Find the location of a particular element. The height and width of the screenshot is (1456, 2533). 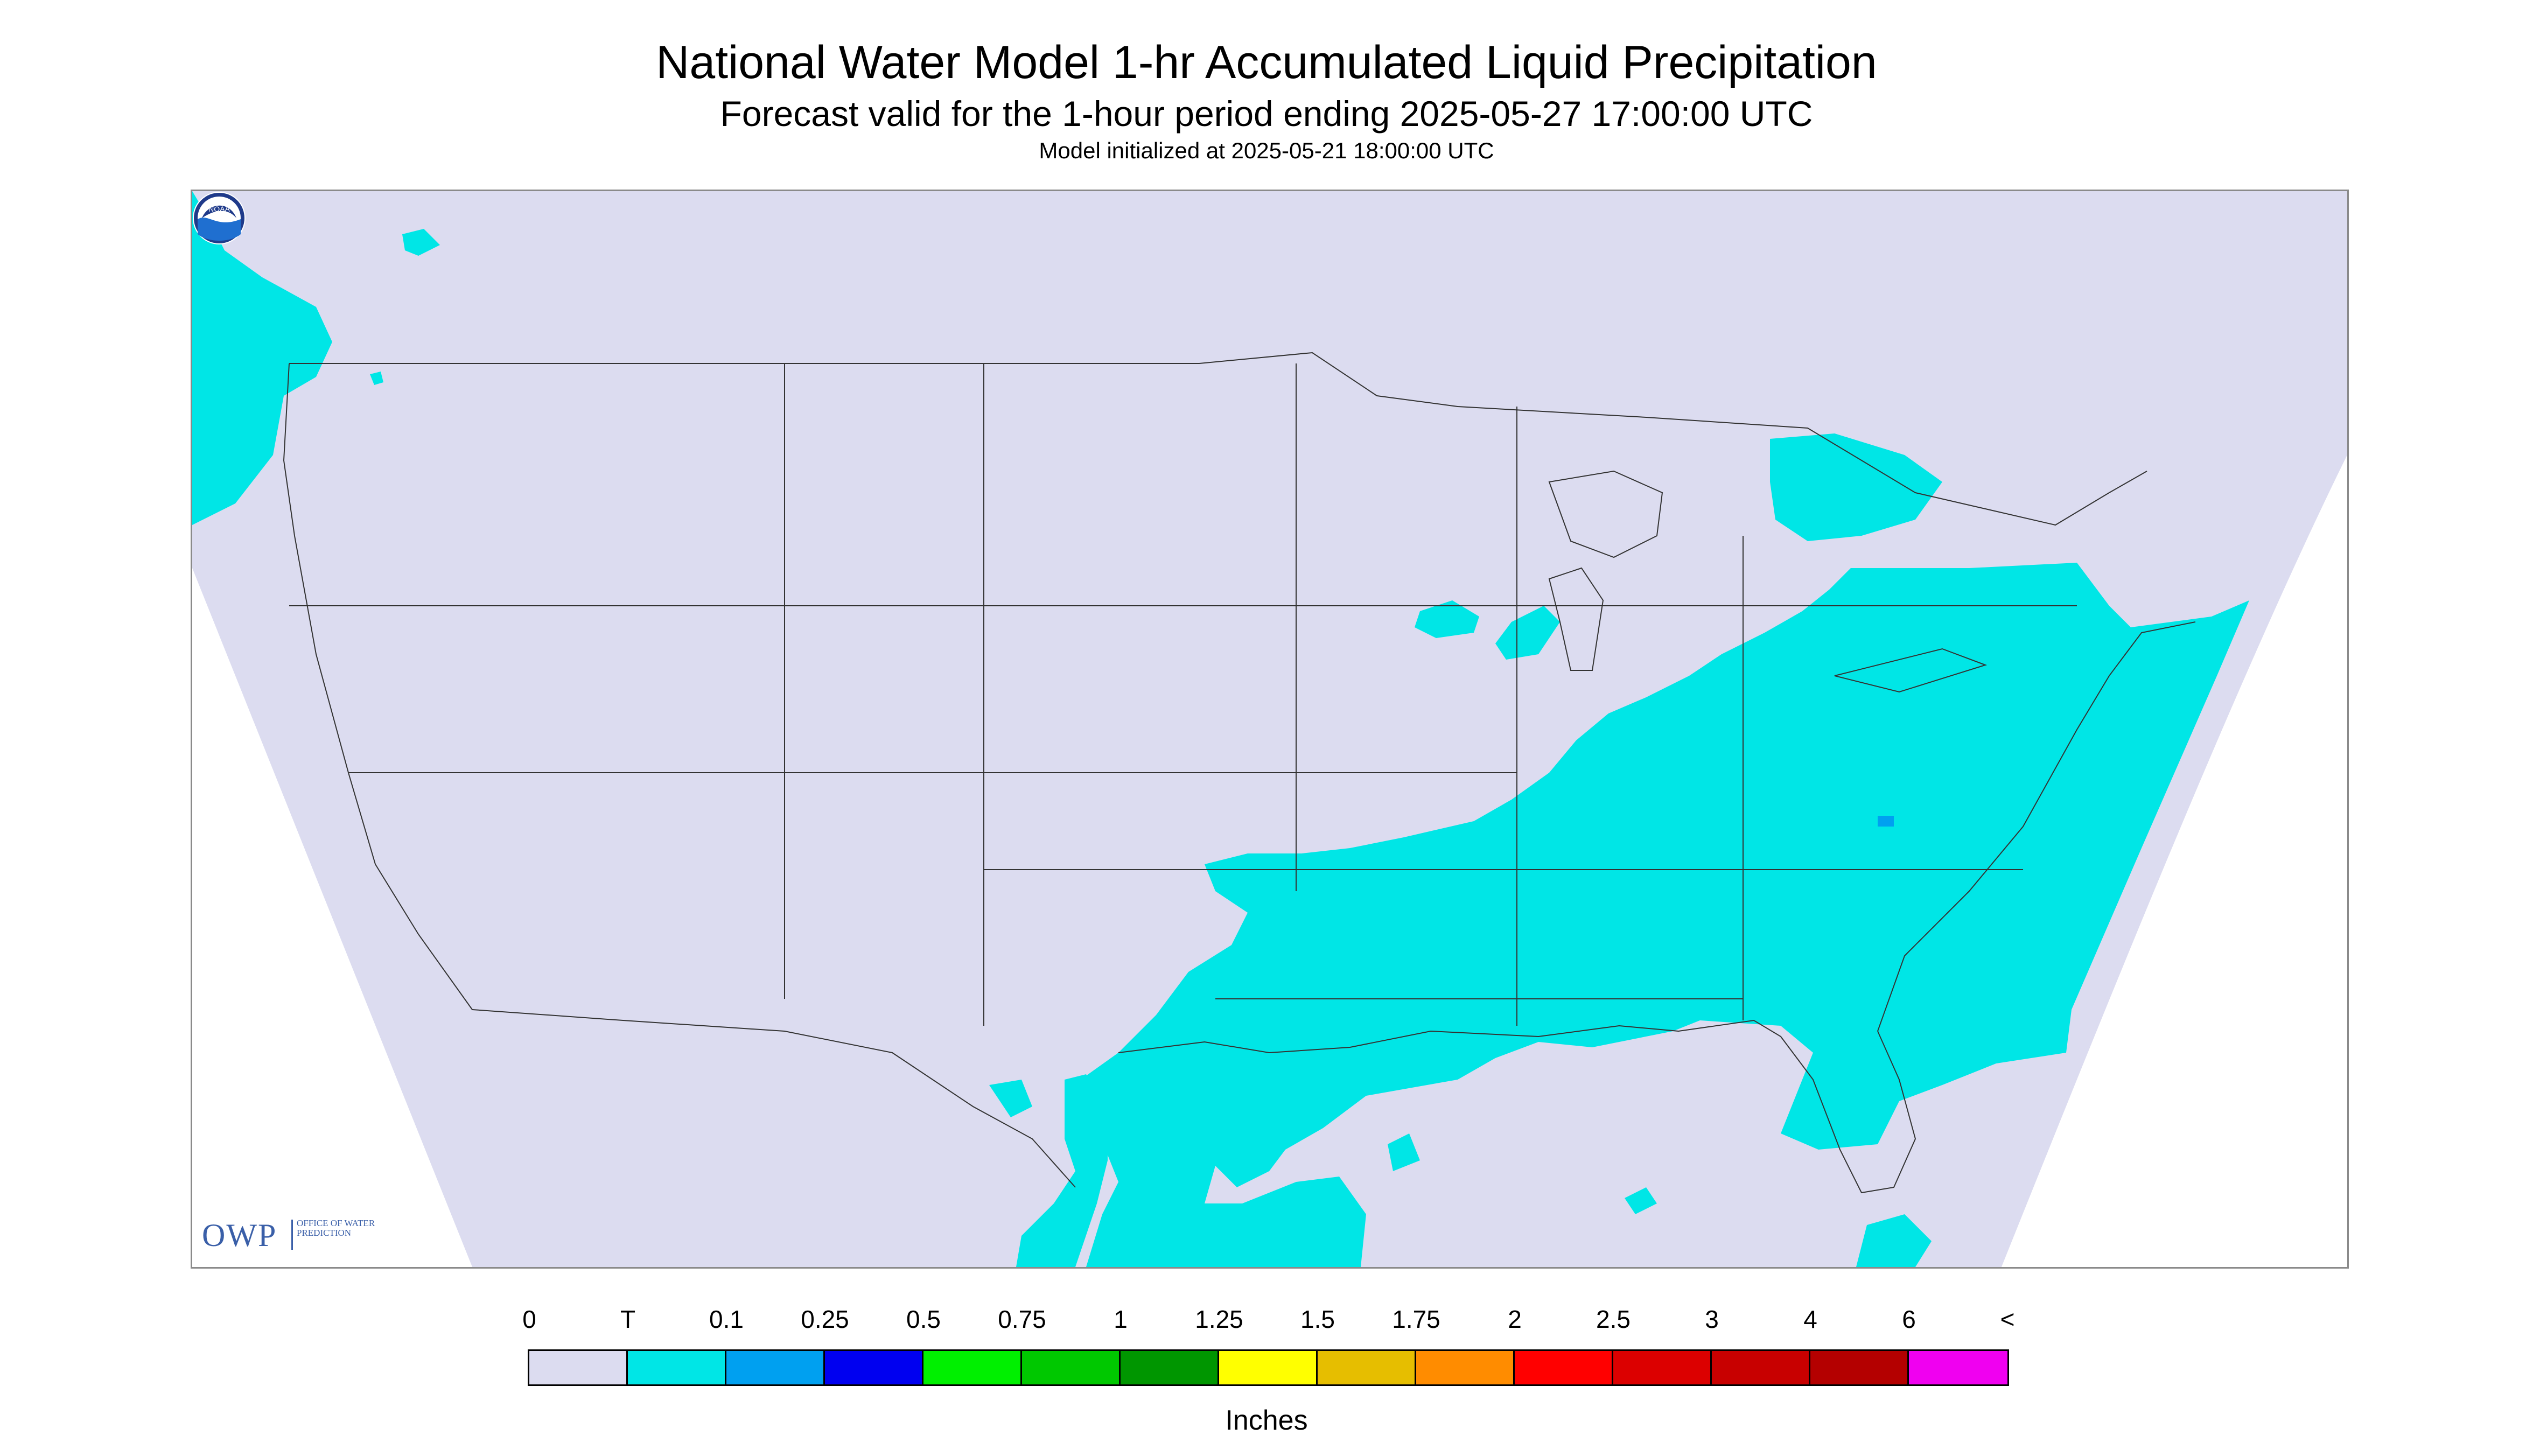

owp-logo: OWP OFFICE OF WATER PREDICTION is located at coordinates (293, 1235).